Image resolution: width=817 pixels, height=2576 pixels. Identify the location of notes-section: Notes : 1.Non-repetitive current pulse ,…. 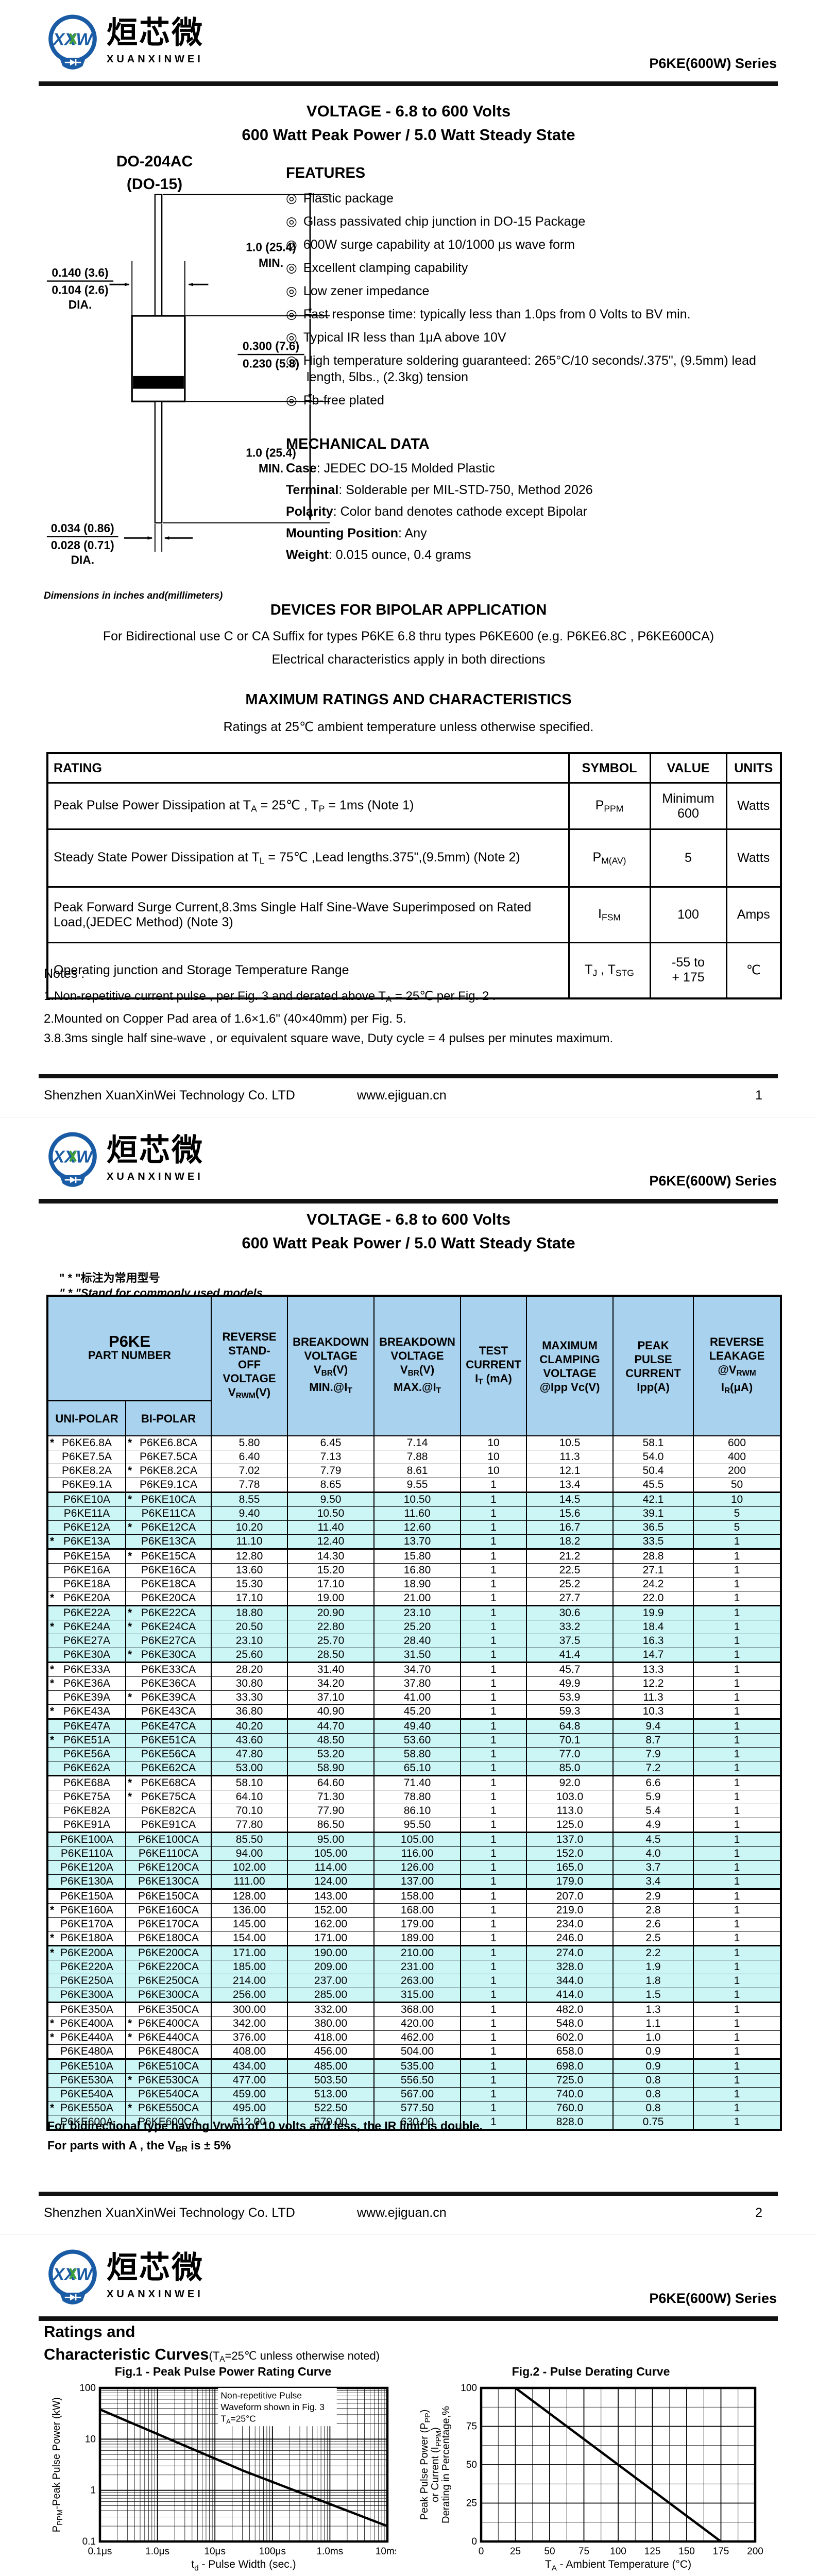
(412, 1007).